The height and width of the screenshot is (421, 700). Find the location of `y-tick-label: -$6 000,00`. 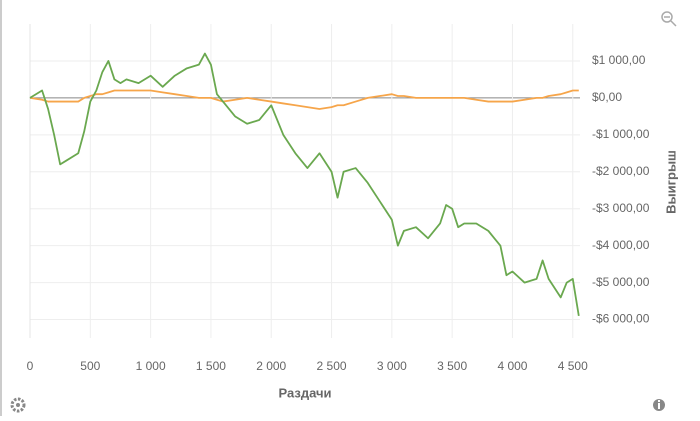

y-tick-label: -$6 000,00 is located at coordinates (621, 319).